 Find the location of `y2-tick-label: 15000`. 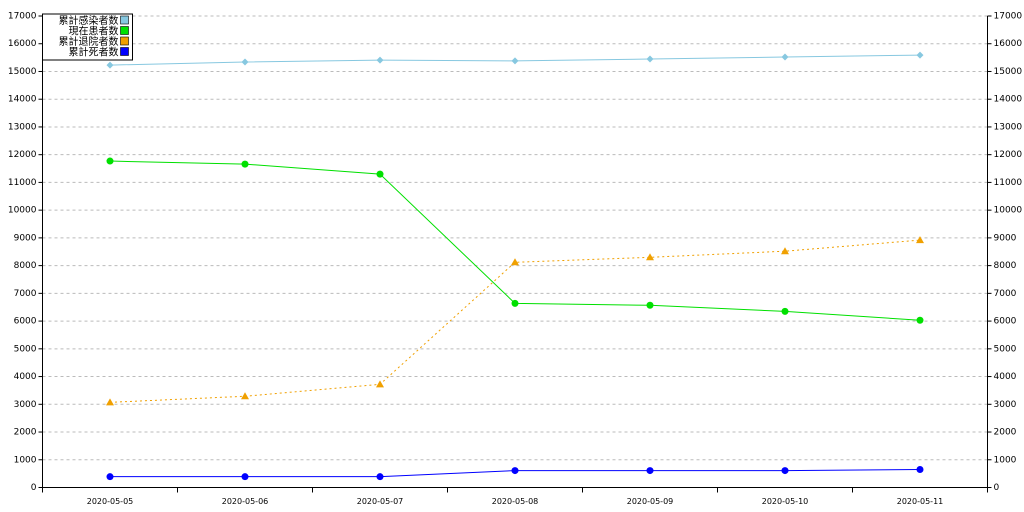

y2-tick-label: 15000 is located at coordinates (1008, 72).